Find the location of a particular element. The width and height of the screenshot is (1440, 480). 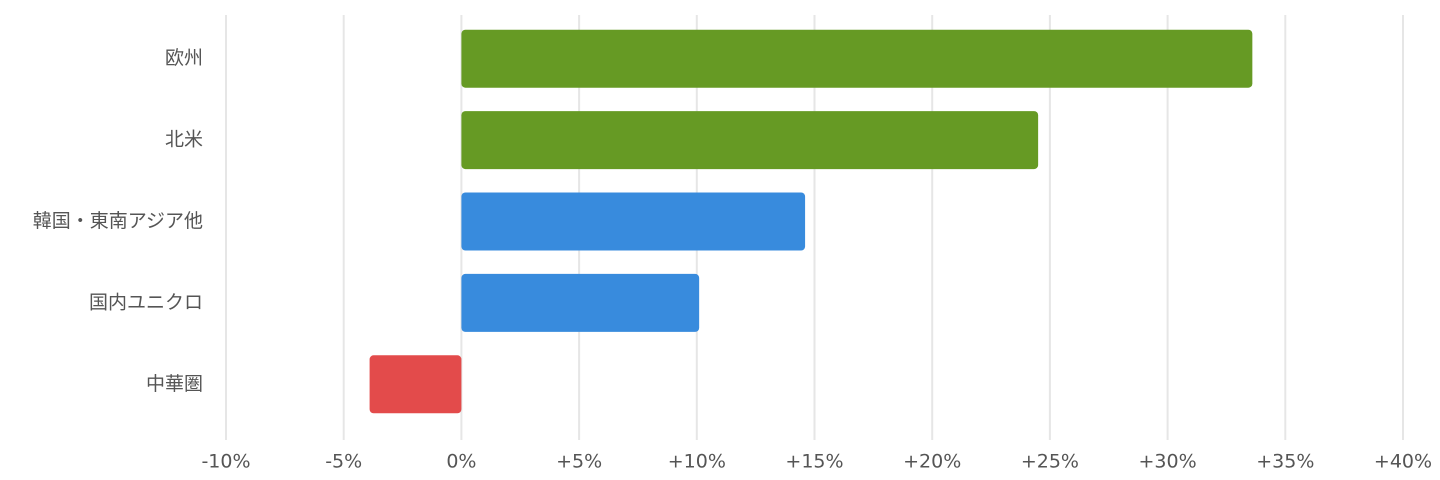

x-tick-label: +15% is located at coordinates (814, 462).